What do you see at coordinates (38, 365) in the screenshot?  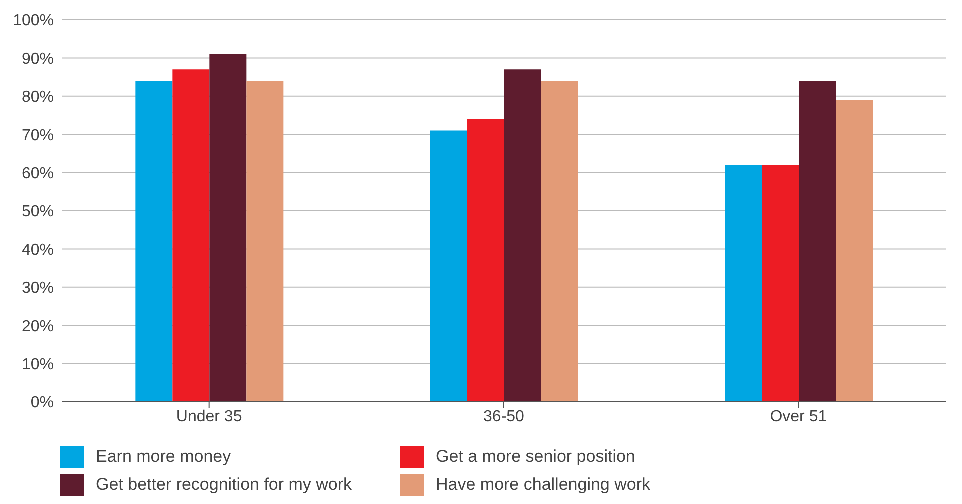 I see `y-tick-label: 10%` at bounding box center [38, 365].